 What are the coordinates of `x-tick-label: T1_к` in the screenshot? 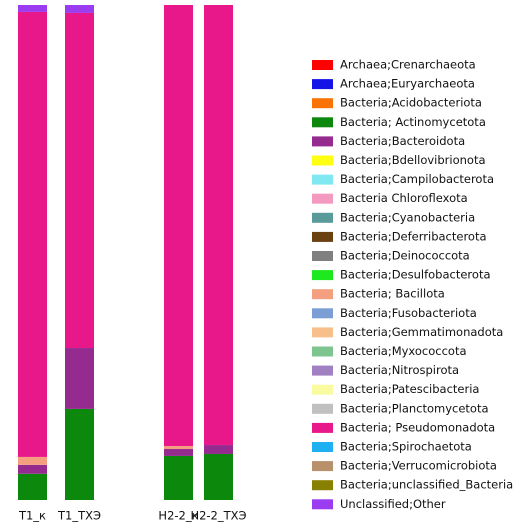 It's located at (32, 516).